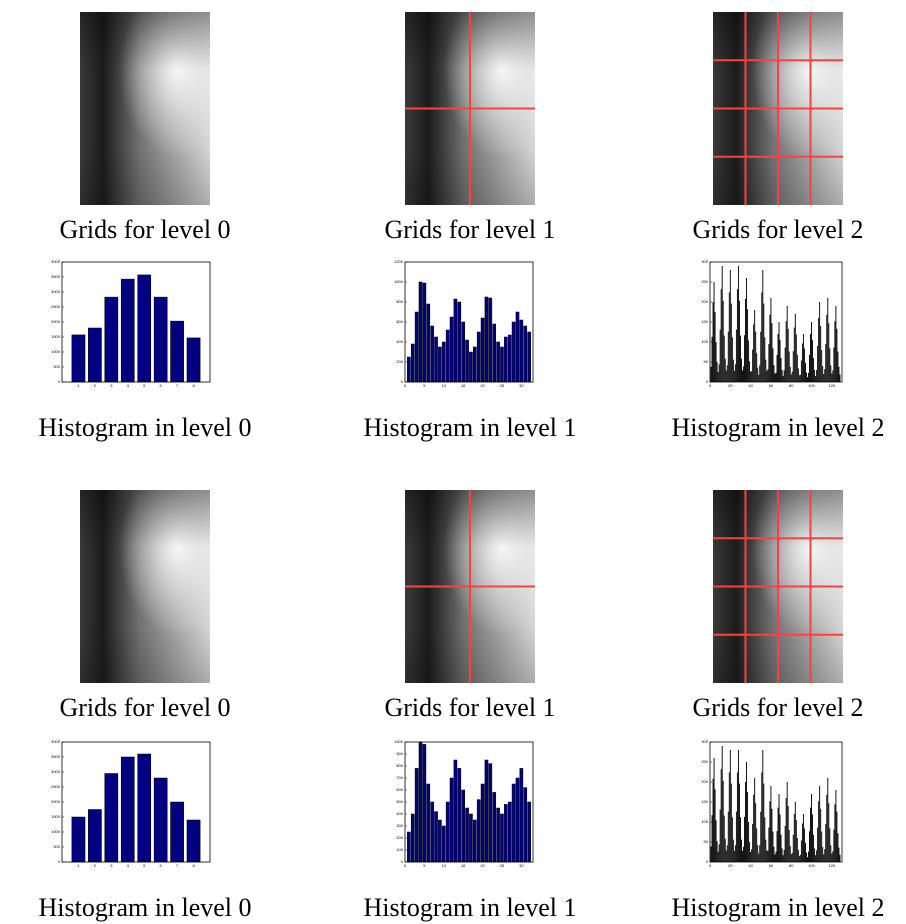  What do you see at coordinates (56, 366) in the screenshot?
I see `y-tick-label: 500` at bounding box center [56, 366].